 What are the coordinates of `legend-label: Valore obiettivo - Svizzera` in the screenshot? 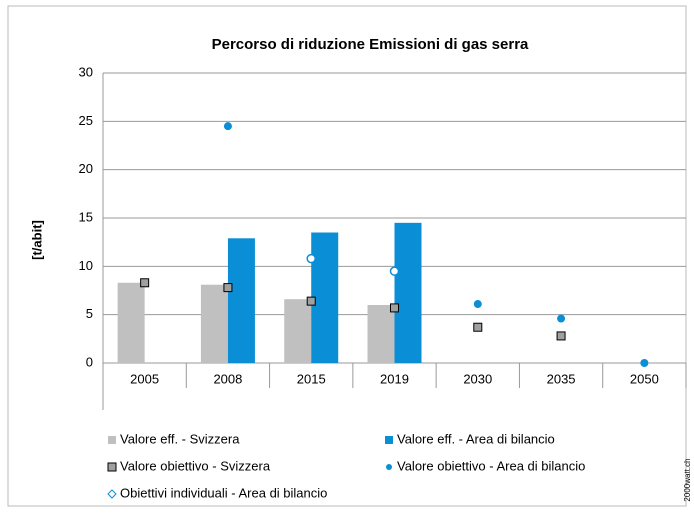 It's located at (195, 465).